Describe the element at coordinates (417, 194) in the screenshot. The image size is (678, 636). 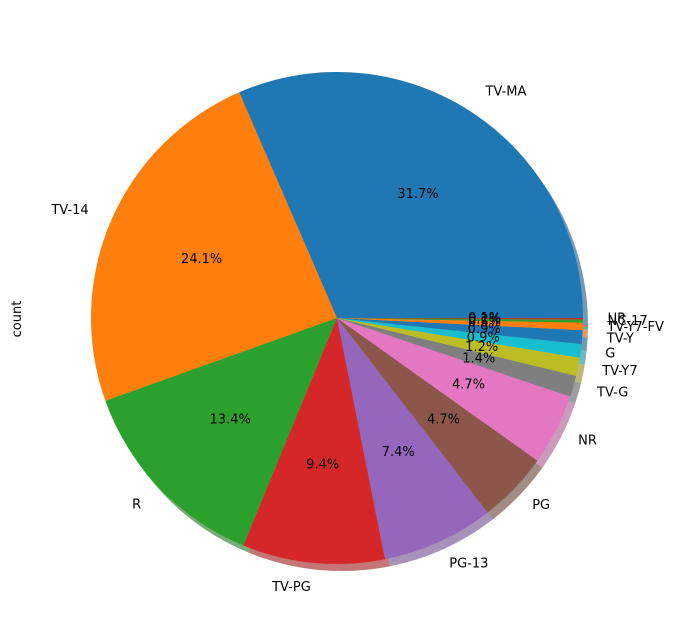
I see `pct-label-tv-ma: 31.7%` at that location.